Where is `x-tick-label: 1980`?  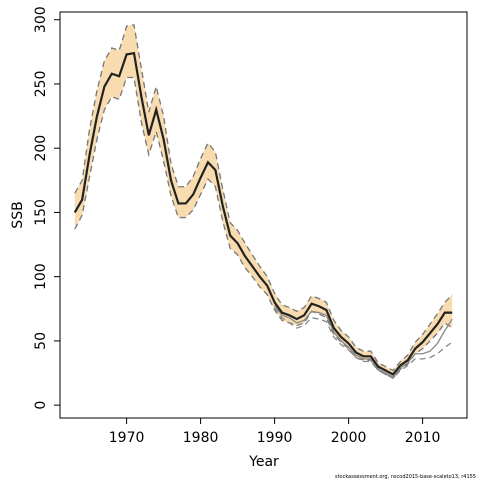
x-tick-label: 1980 is located at coordinates (201, 438).